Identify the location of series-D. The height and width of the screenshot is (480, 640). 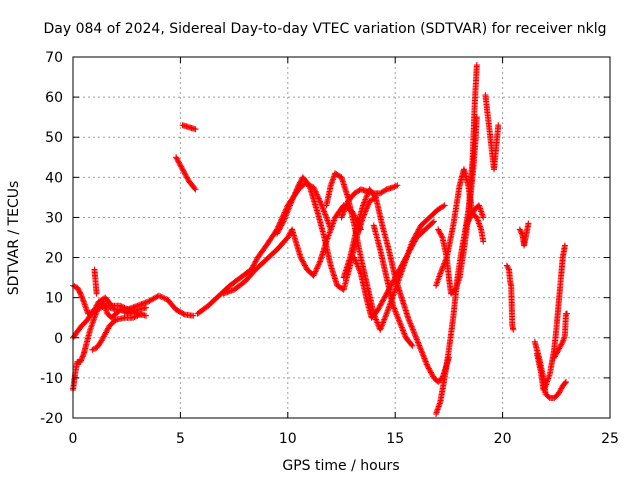
(117, 331).